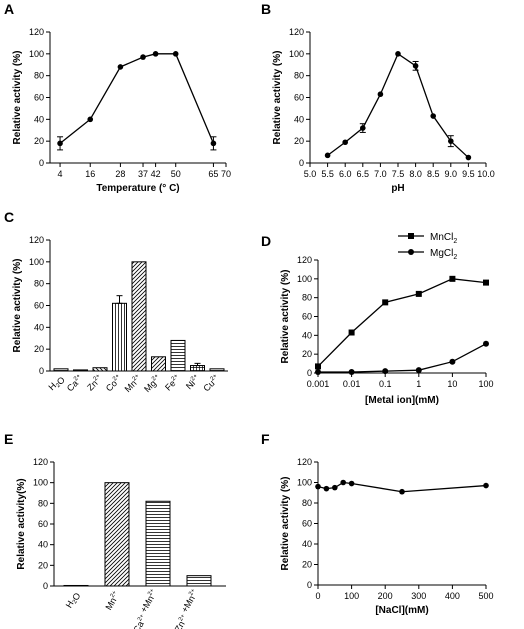 The image size is (524, 629). What do you see at coordinates (8, 439) in the screenshot?
I see `panel-label: E` at bounding box center [8, 439].